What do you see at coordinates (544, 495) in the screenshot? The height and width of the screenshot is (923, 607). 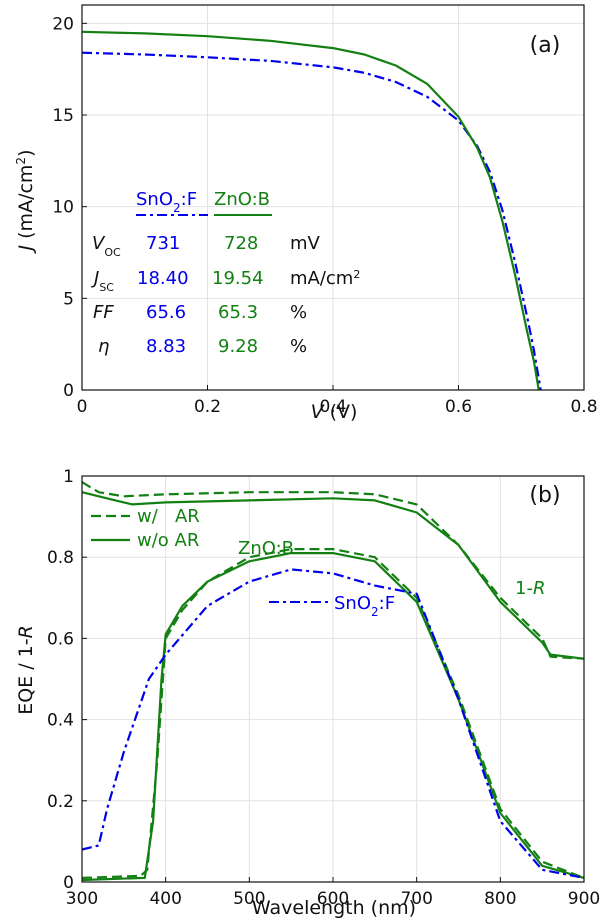 I see `panel-b-label: (b)` at bounding box center [544, 495].